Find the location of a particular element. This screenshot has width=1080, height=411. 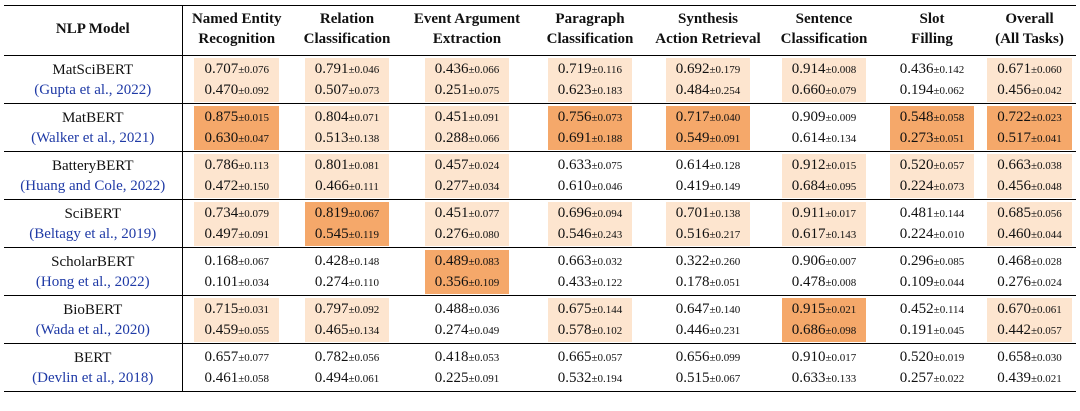

score-mean: 0.701 is located at coordinates (692, 212).